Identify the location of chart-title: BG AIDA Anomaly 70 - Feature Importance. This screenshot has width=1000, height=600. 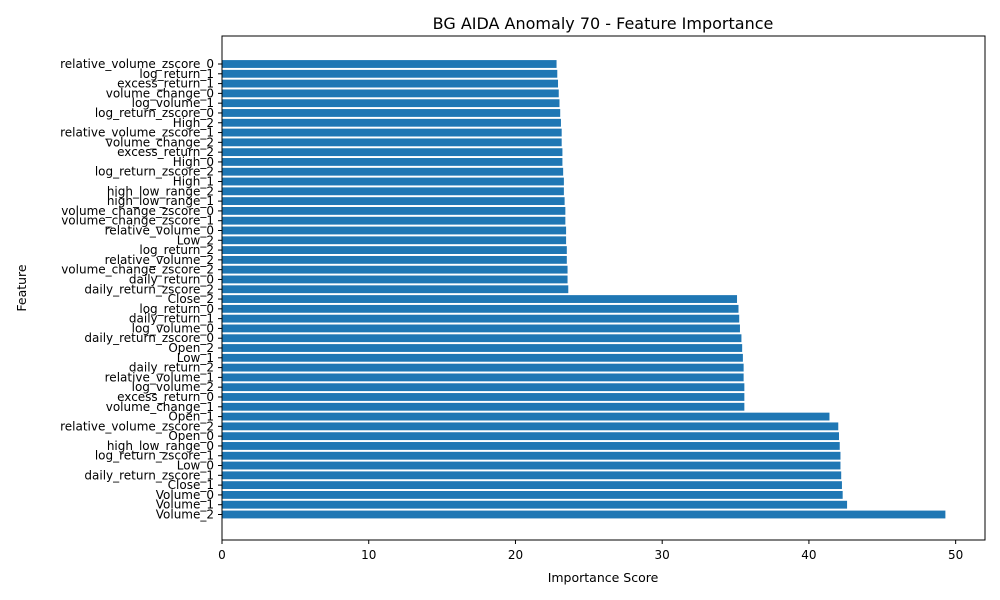
(603, 23).